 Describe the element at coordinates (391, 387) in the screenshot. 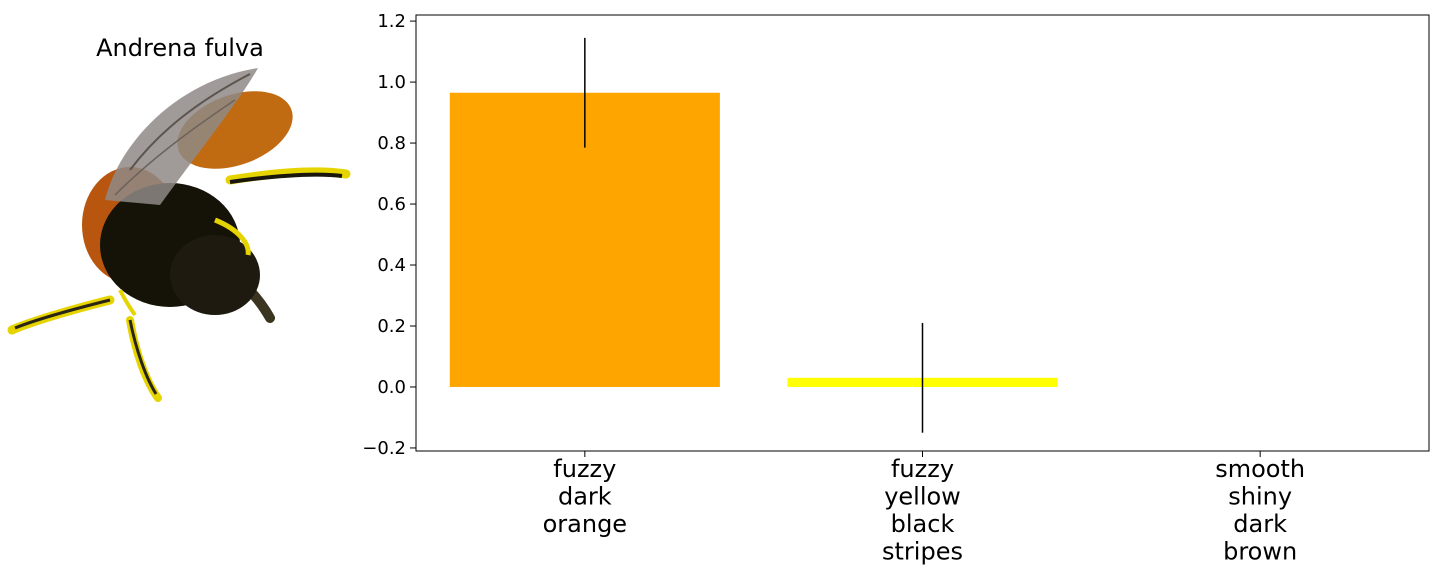

I see `y-tick-label: 0.0` at that location.